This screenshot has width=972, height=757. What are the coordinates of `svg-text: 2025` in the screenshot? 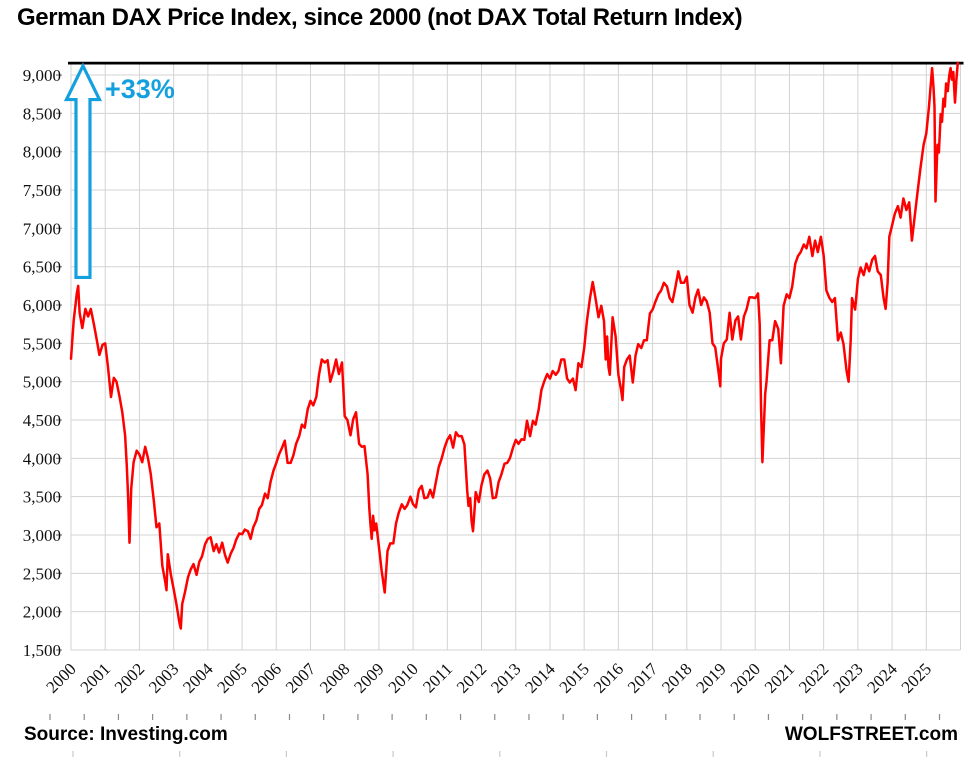 It's located at (916, 677).